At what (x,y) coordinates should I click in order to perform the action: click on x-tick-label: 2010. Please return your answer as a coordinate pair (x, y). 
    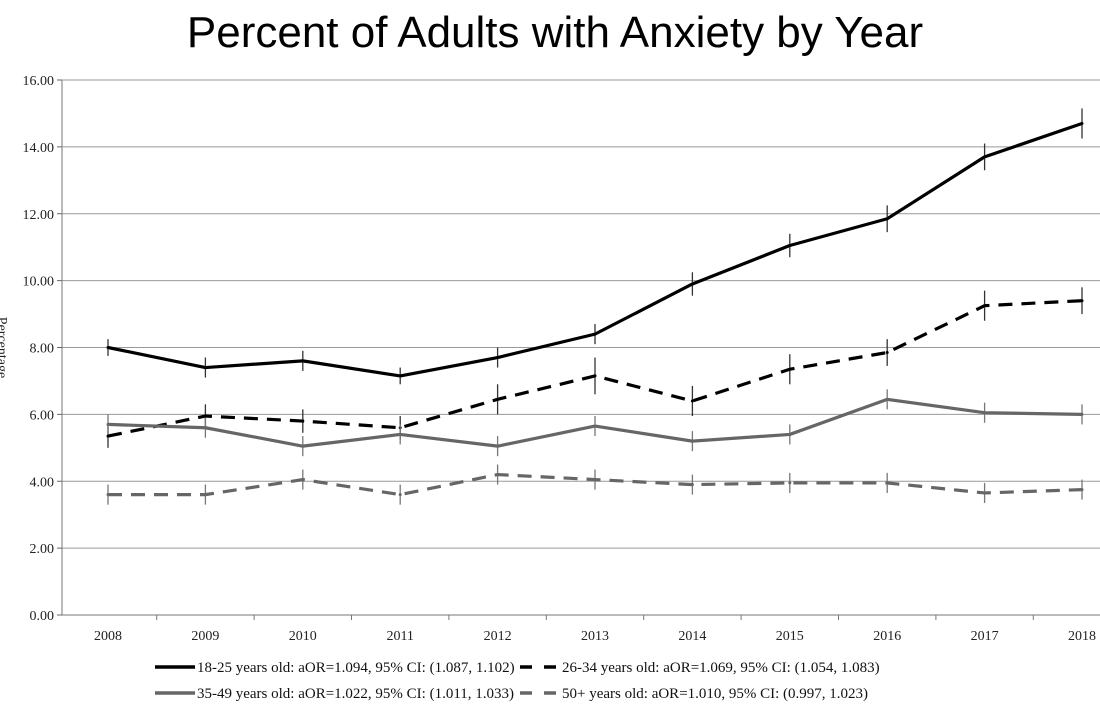
    Looking at the image, I should click on (303, 636).